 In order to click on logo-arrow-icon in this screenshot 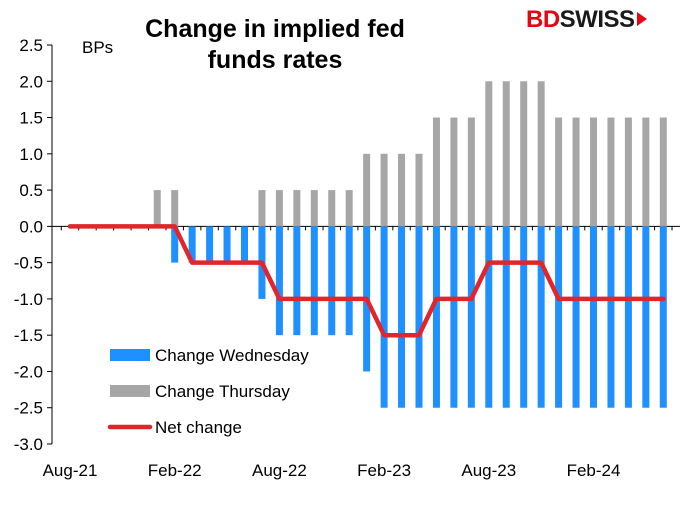, I will do `click(641, 19)`.